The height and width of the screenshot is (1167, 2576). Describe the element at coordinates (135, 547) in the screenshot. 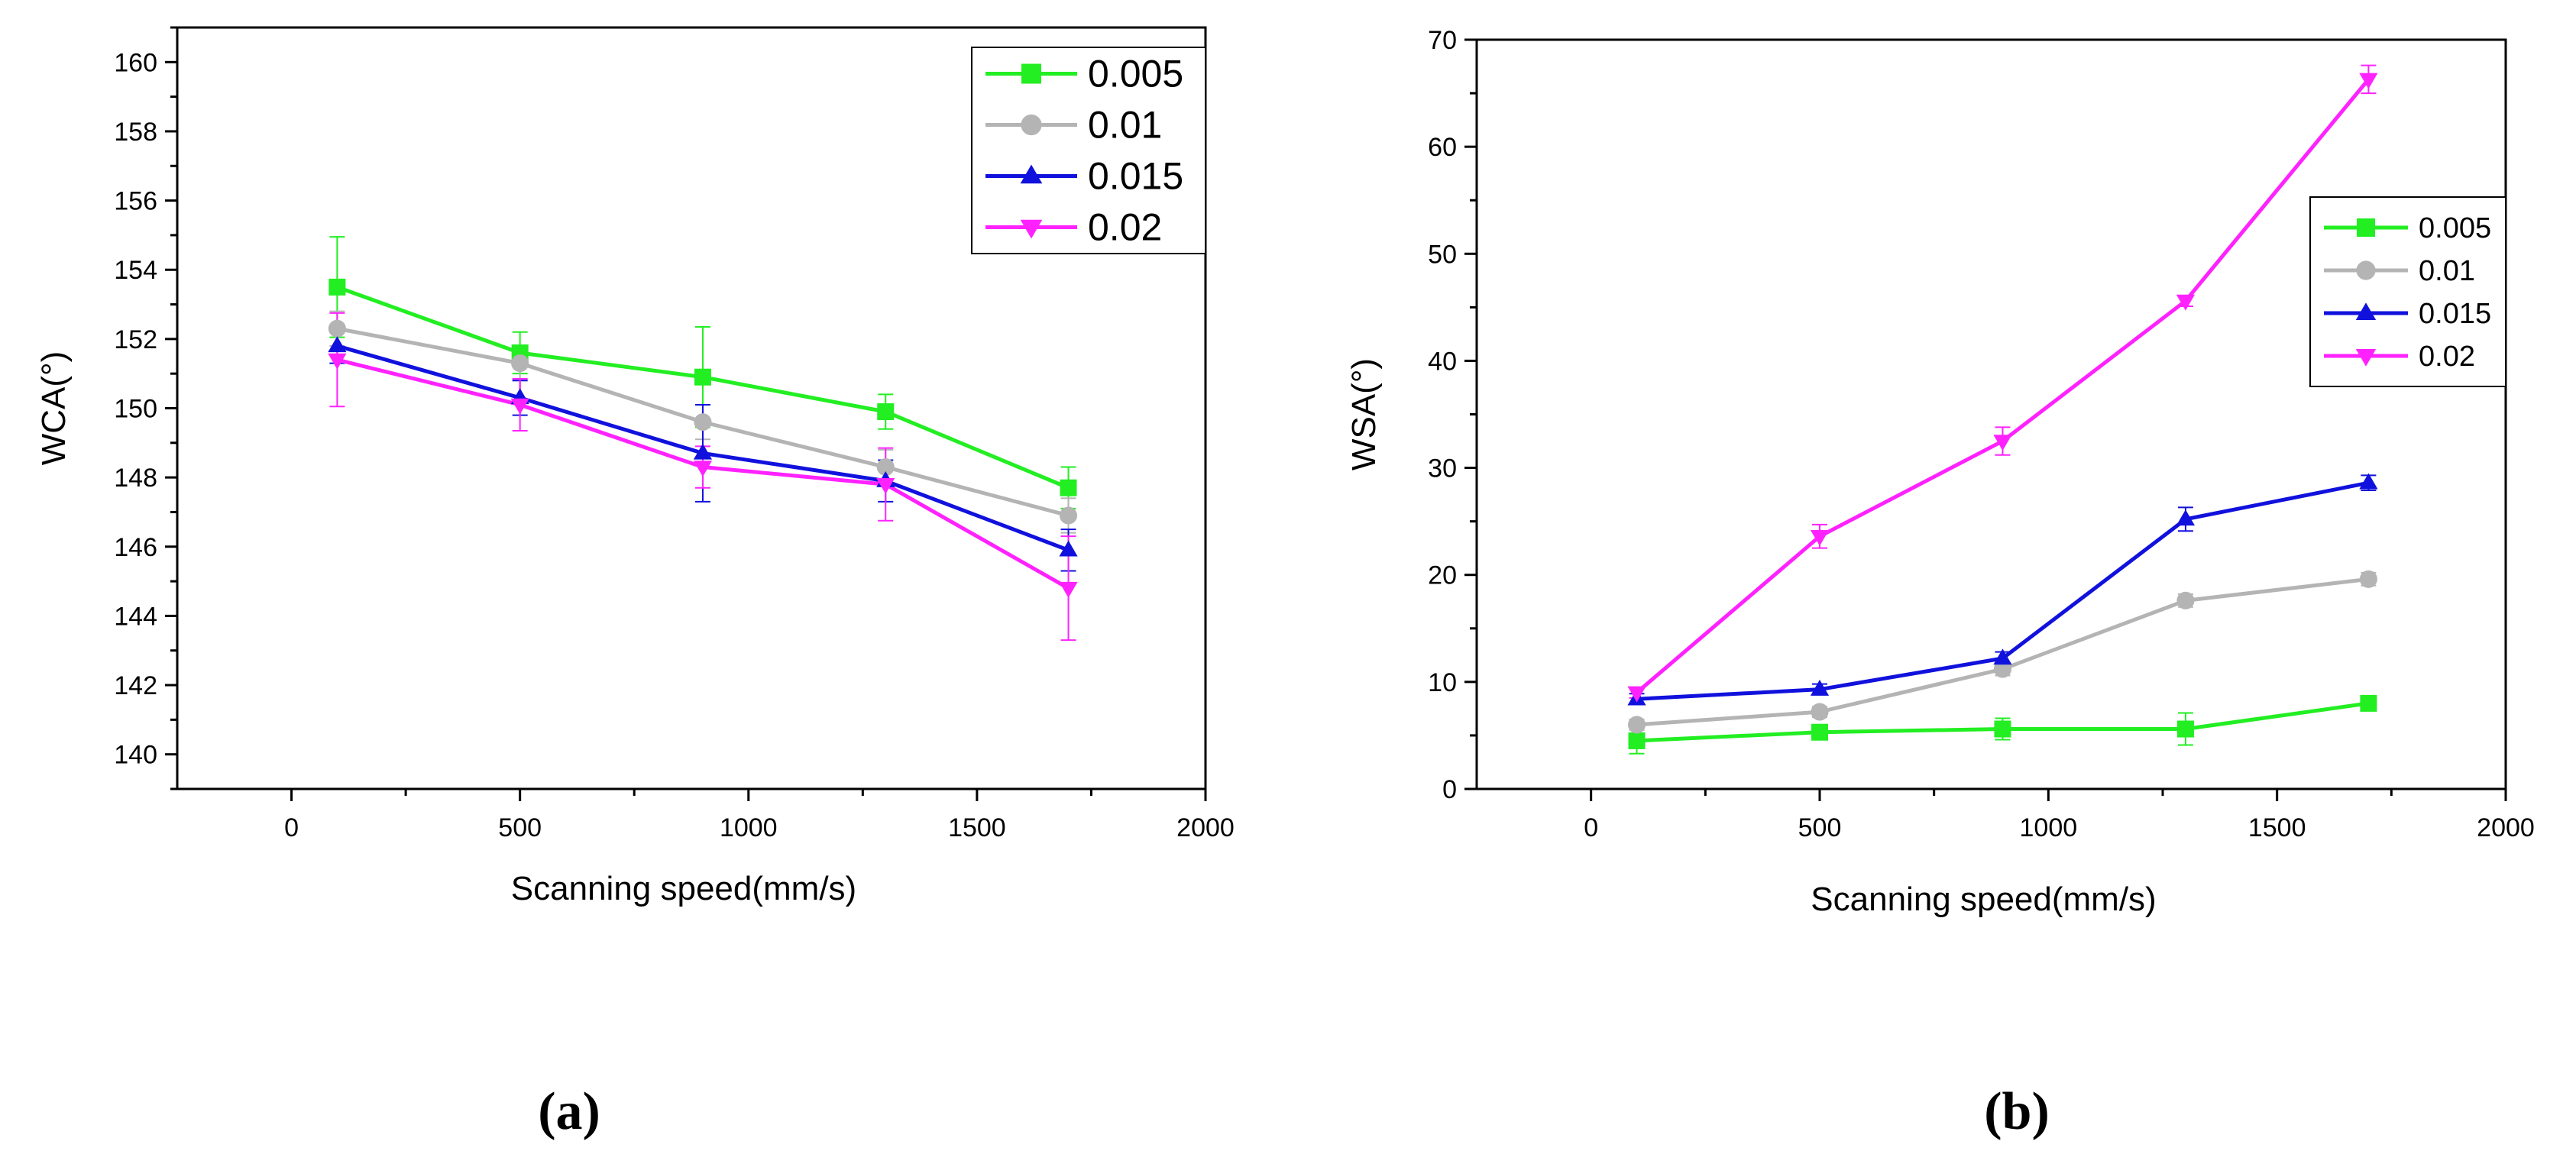

I see `y-tick-label: 146` at that location.